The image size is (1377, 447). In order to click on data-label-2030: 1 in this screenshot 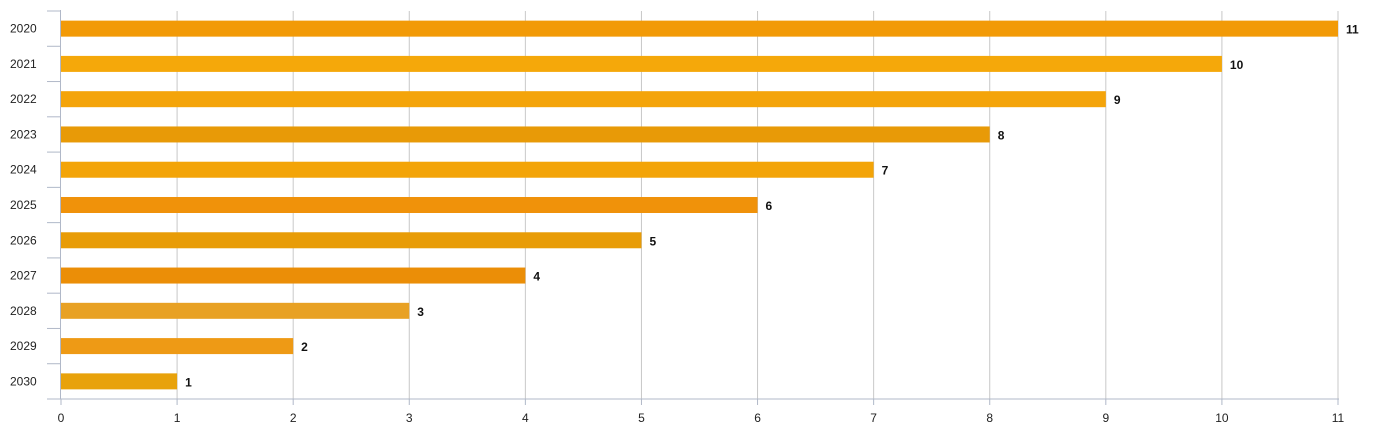, I will do `click(188, 382)`.